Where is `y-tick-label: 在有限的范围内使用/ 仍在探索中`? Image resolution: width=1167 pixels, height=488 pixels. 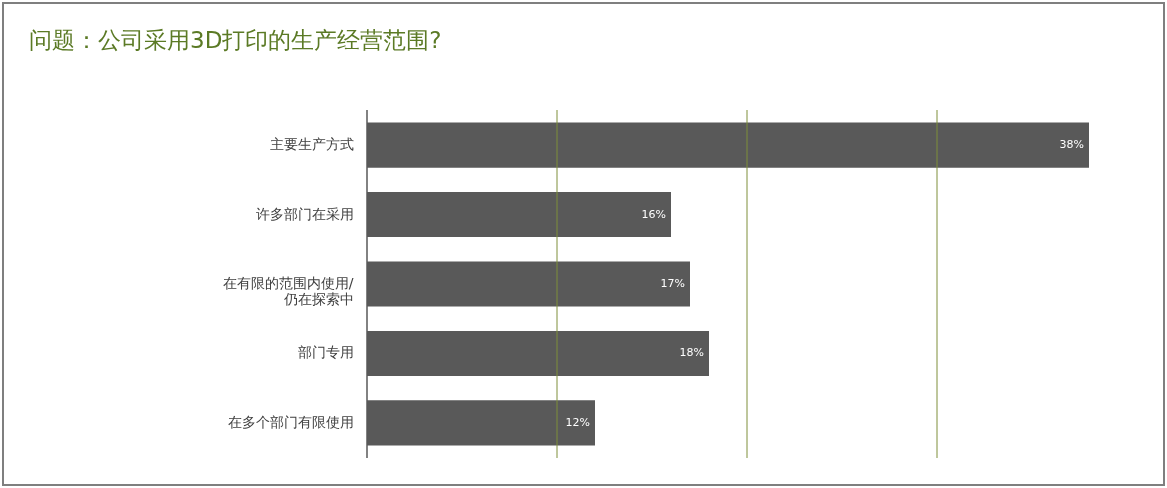
y-tick-label: 在有限的范围内使用/ 仍在探索中 is located at coordinates (288, 291).